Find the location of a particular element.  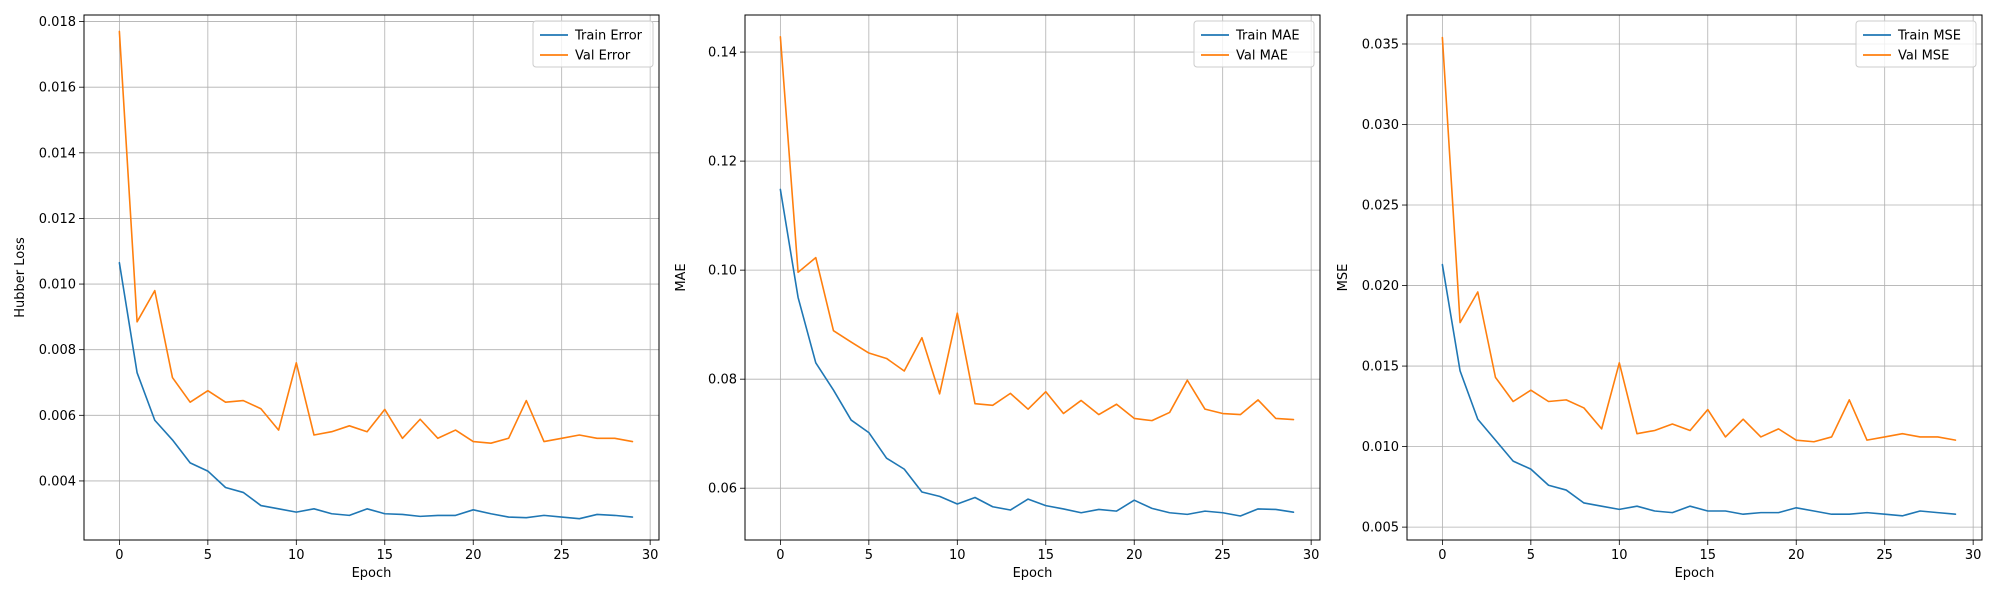

y-tick-label: 0.006 is located at coordinates (57, 416).